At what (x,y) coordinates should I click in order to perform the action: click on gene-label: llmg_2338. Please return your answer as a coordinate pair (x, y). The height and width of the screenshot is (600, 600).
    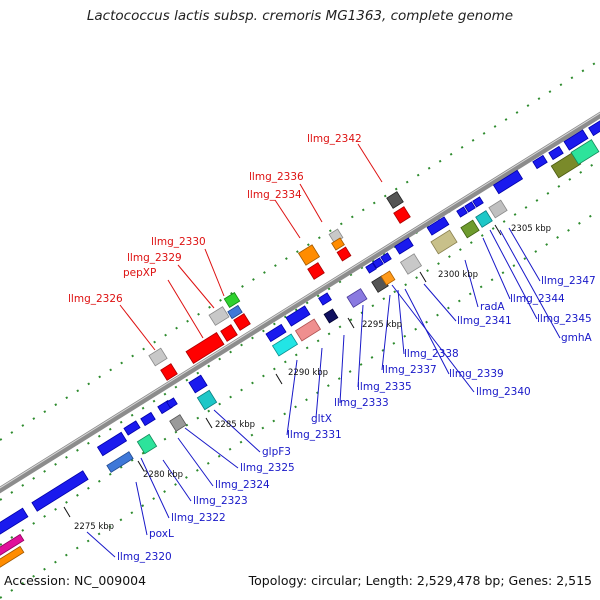
    Looking at the image, I should click on (431, 354).